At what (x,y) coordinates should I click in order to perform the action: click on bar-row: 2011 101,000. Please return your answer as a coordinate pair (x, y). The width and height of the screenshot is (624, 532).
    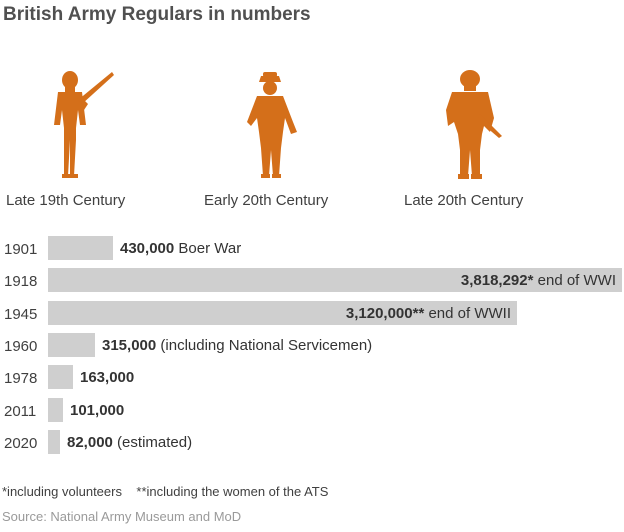
    Looking at the image, I should click on (312, 410).